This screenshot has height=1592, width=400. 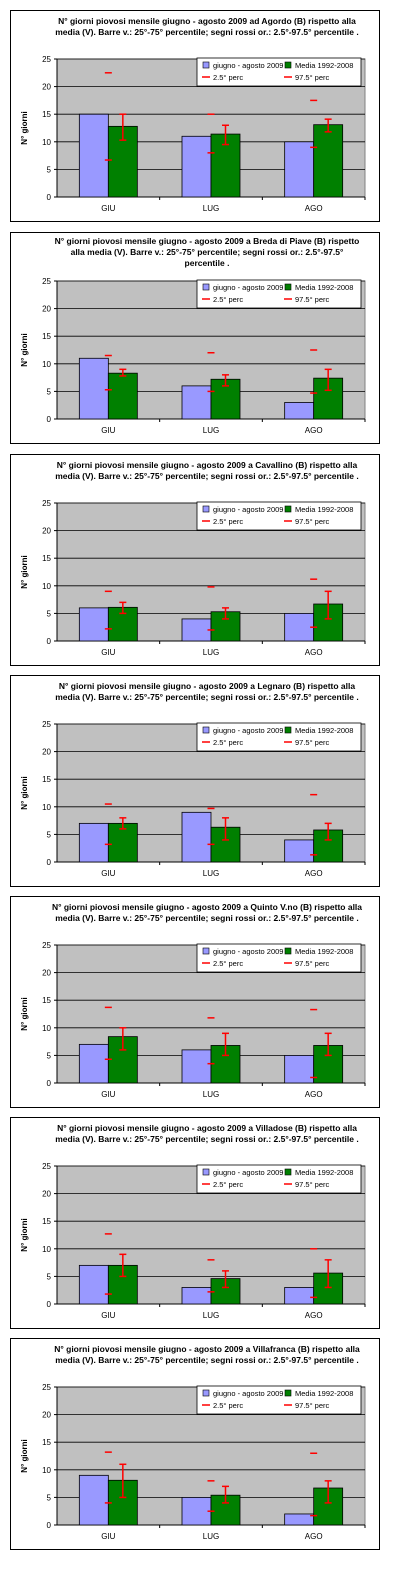 I want to click on legend-box, so click(x=279, y=1179).